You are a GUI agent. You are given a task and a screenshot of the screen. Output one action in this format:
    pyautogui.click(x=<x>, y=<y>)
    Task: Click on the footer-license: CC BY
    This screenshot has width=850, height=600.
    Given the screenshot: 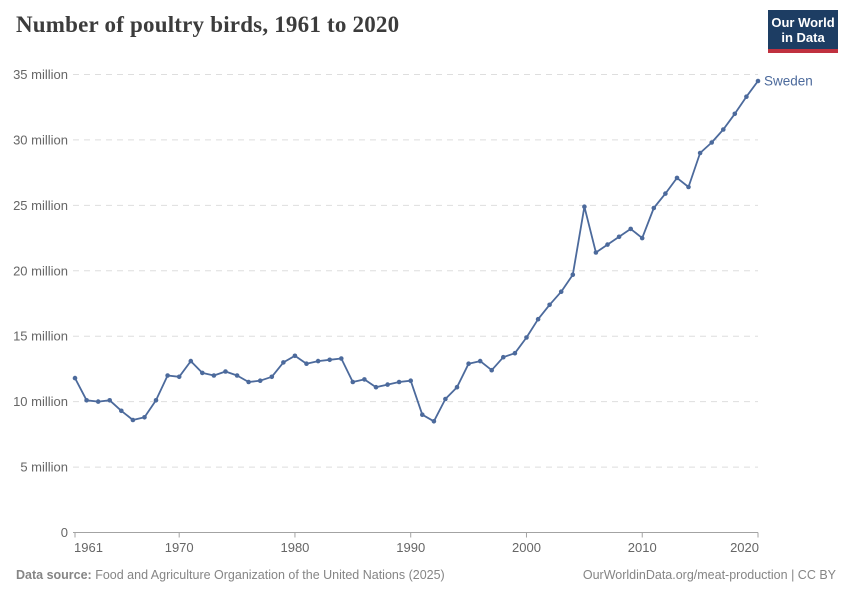 What is the action you would take?
    pyautogui.click(x=816, y=575)
    